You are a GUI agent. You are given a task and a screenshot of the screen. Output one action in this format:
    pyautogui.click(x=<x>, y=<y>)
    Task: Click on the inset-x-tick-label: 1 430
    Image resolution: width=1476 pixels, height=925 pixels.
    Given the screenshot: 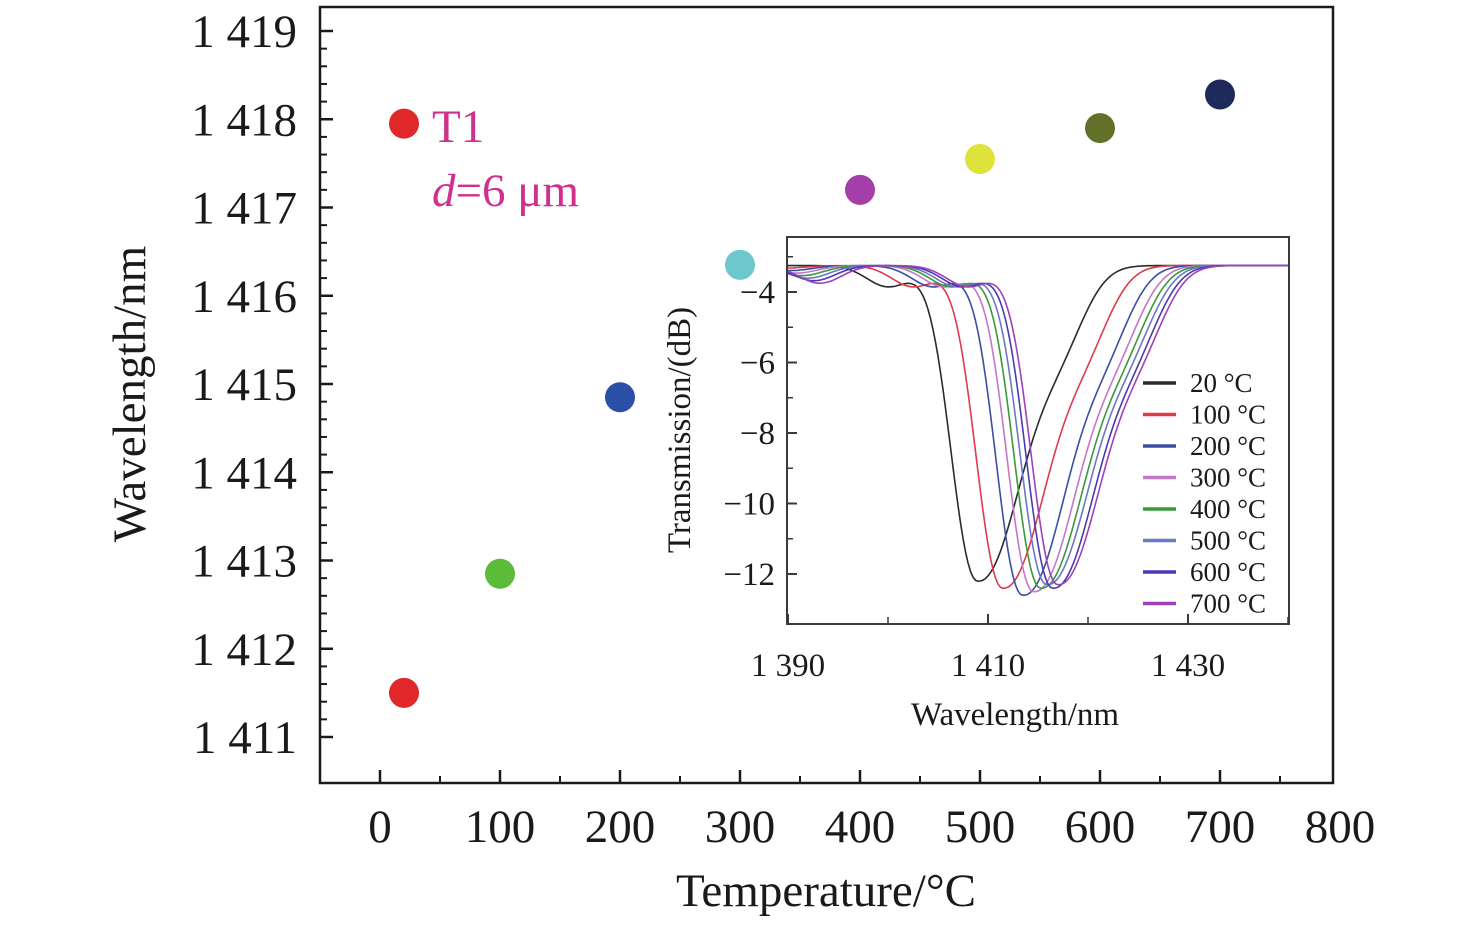 What is the action you would take?
    pyautogui.click(x=1188, y=666)
    